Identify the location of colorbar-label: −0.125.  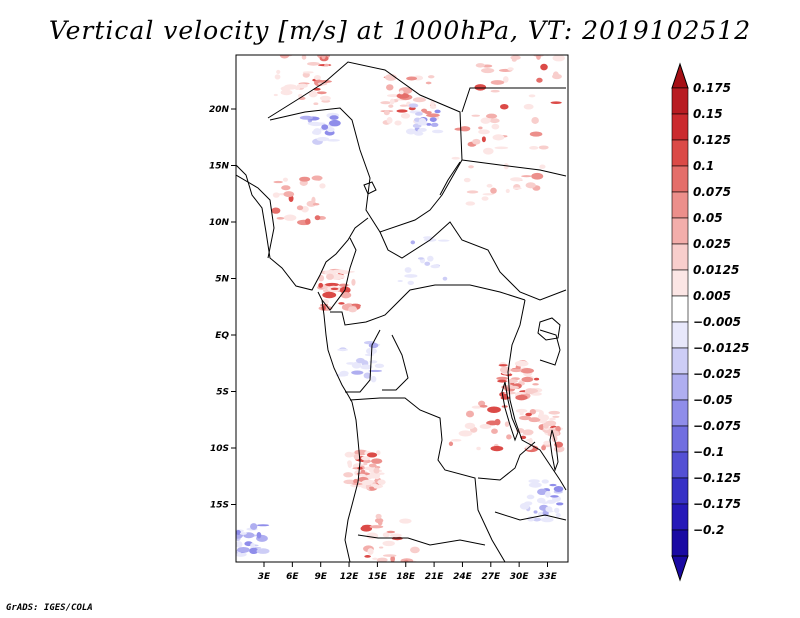
(717, 478).